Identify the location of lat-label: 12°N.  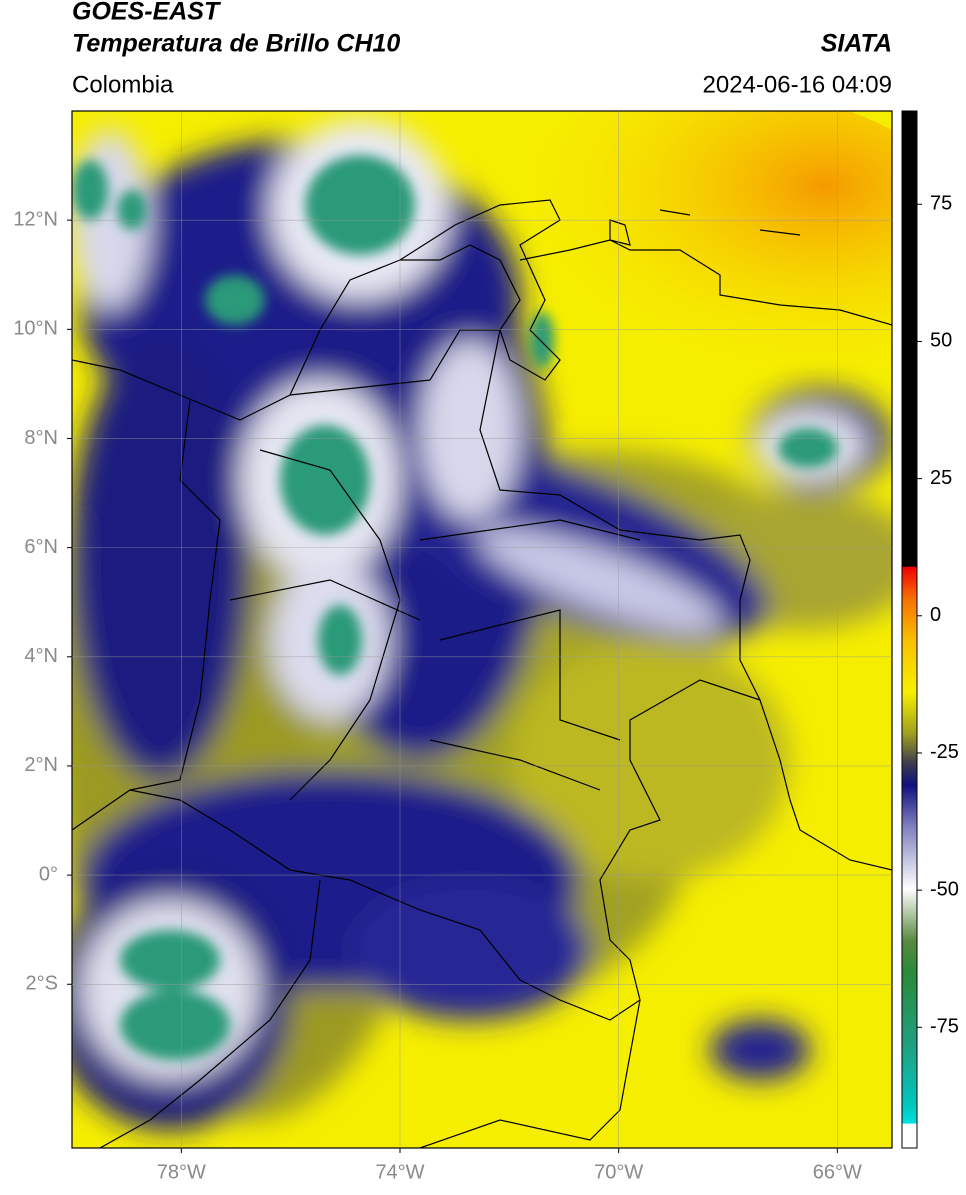
(35, 219).